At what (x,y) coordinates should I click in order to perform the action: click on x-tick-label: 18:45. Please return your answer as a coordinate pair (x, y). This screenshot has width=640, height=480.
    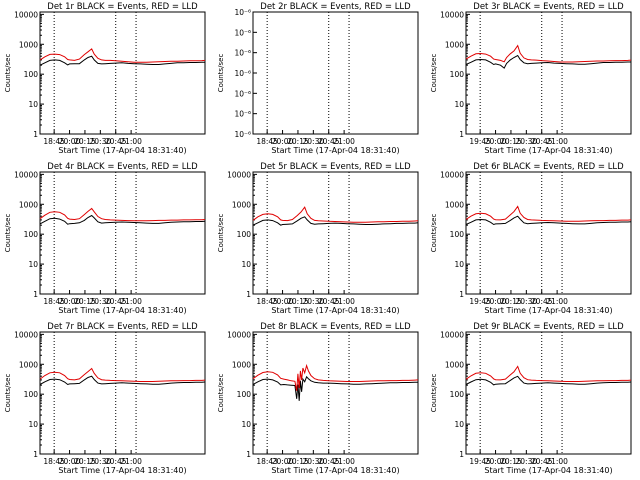
    Looking at the image, I should click on (267, 141).